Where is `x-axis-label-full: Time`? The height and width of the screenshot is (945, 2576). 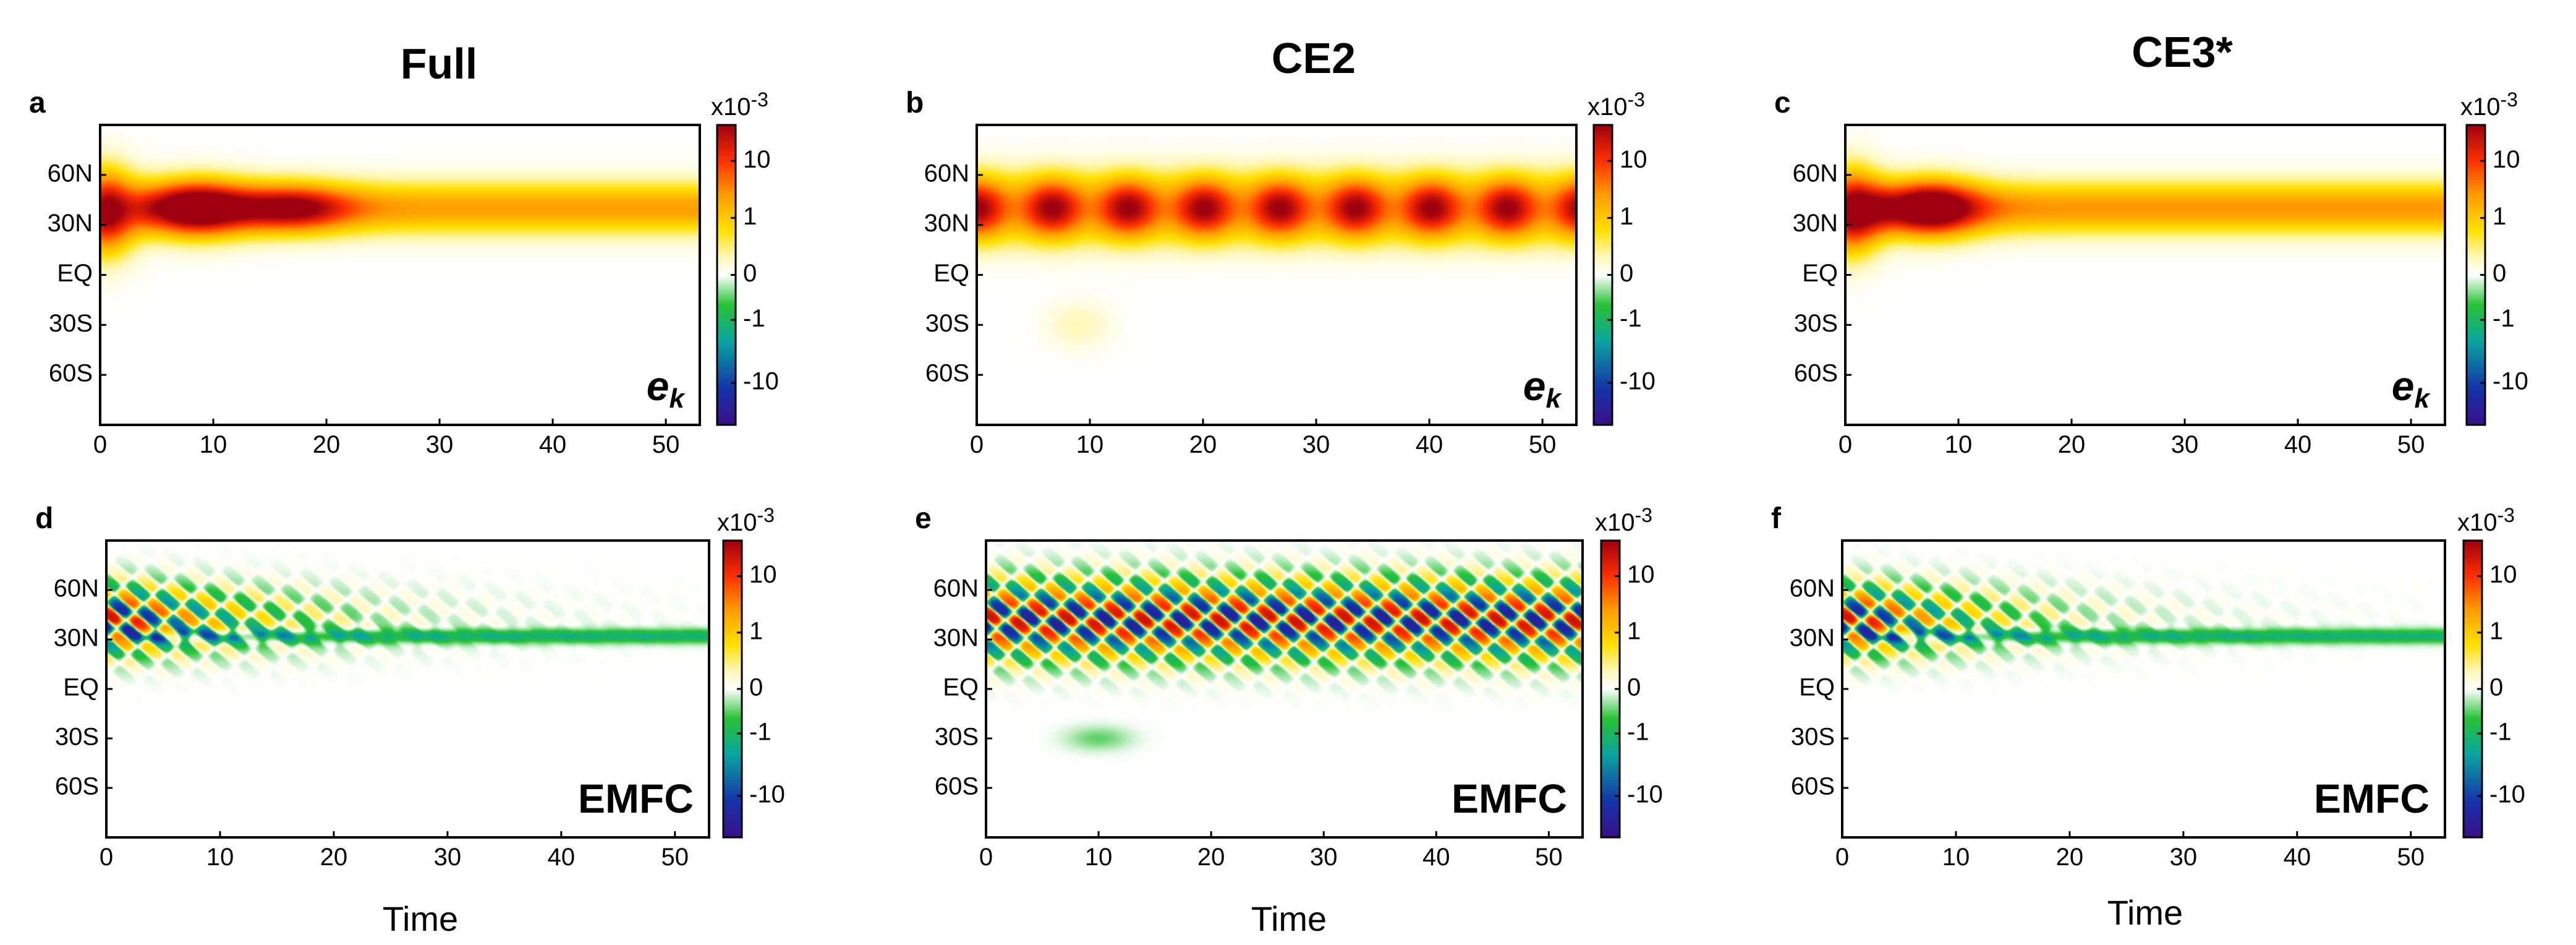
x-axis-label-full: Time is located at coordinates (420, 918).